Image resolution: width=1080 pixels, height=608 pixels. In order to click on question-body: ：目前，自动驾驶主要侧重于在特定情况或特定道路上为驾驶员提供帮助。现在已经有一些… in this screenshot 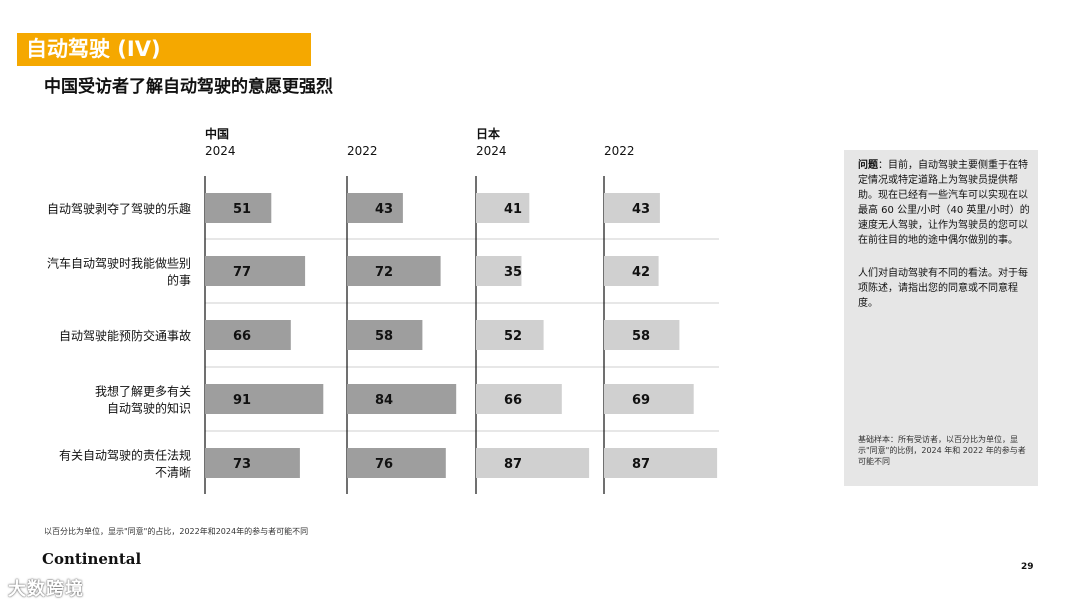, I will do `click(944, 203)`.